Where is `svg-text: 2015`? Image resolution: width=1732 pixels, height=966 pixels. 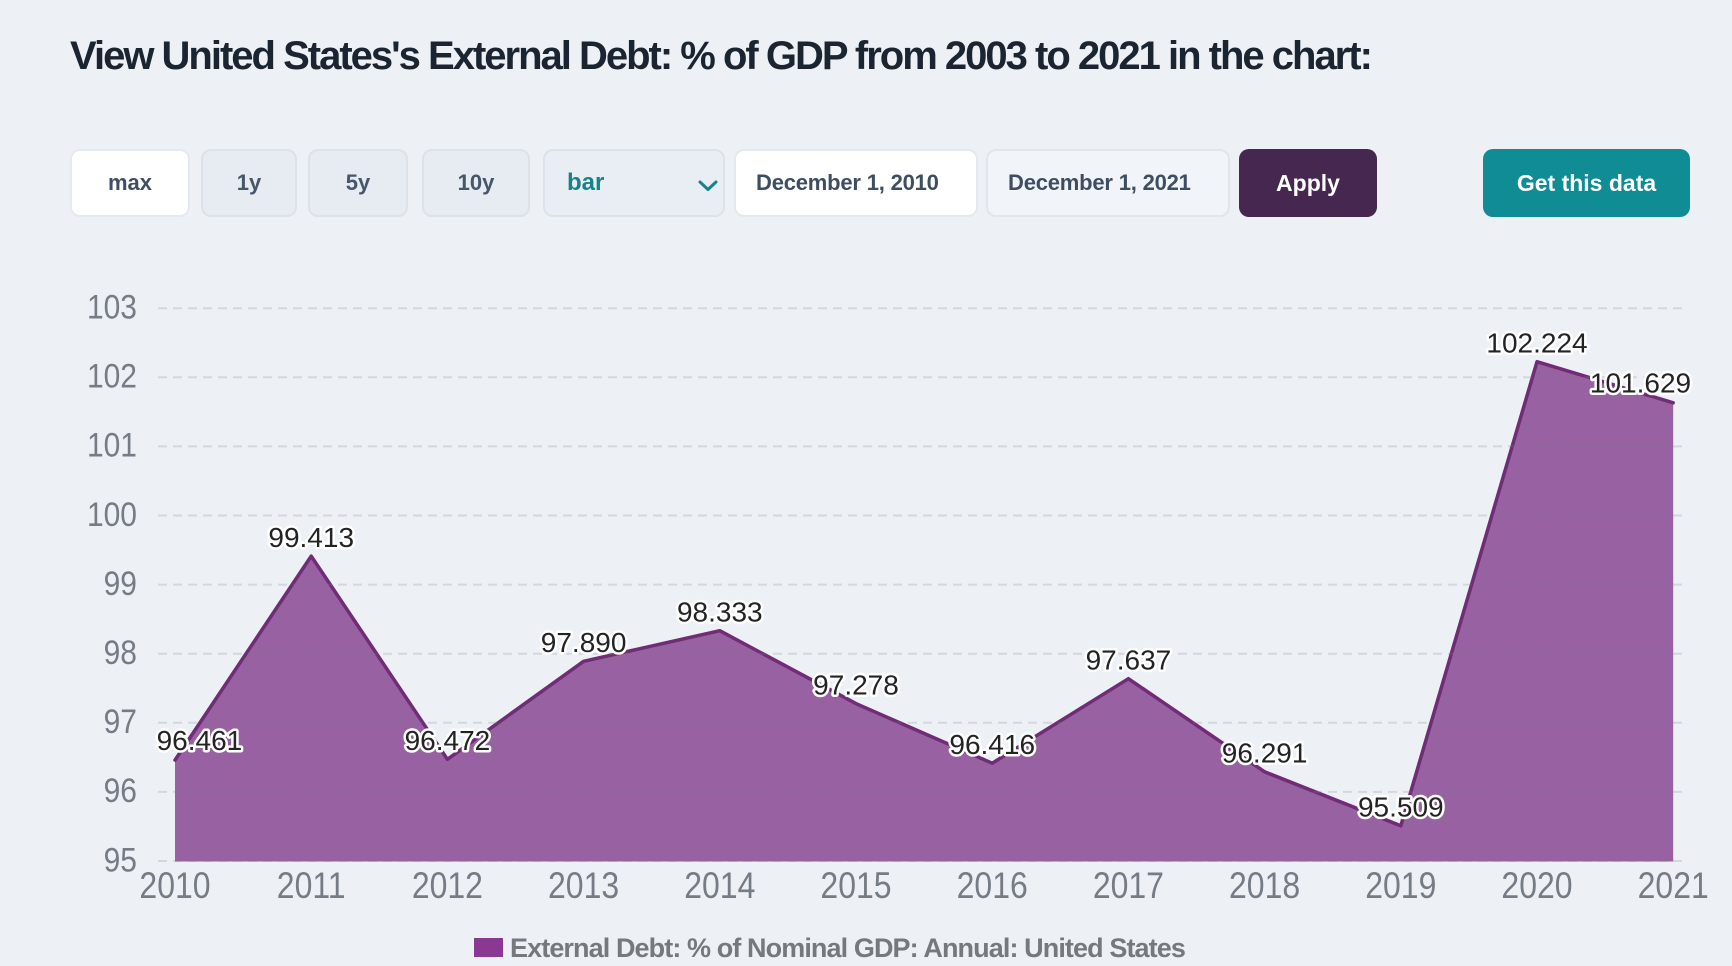 svg-text: 2015 is located at coordinates (855, 886).